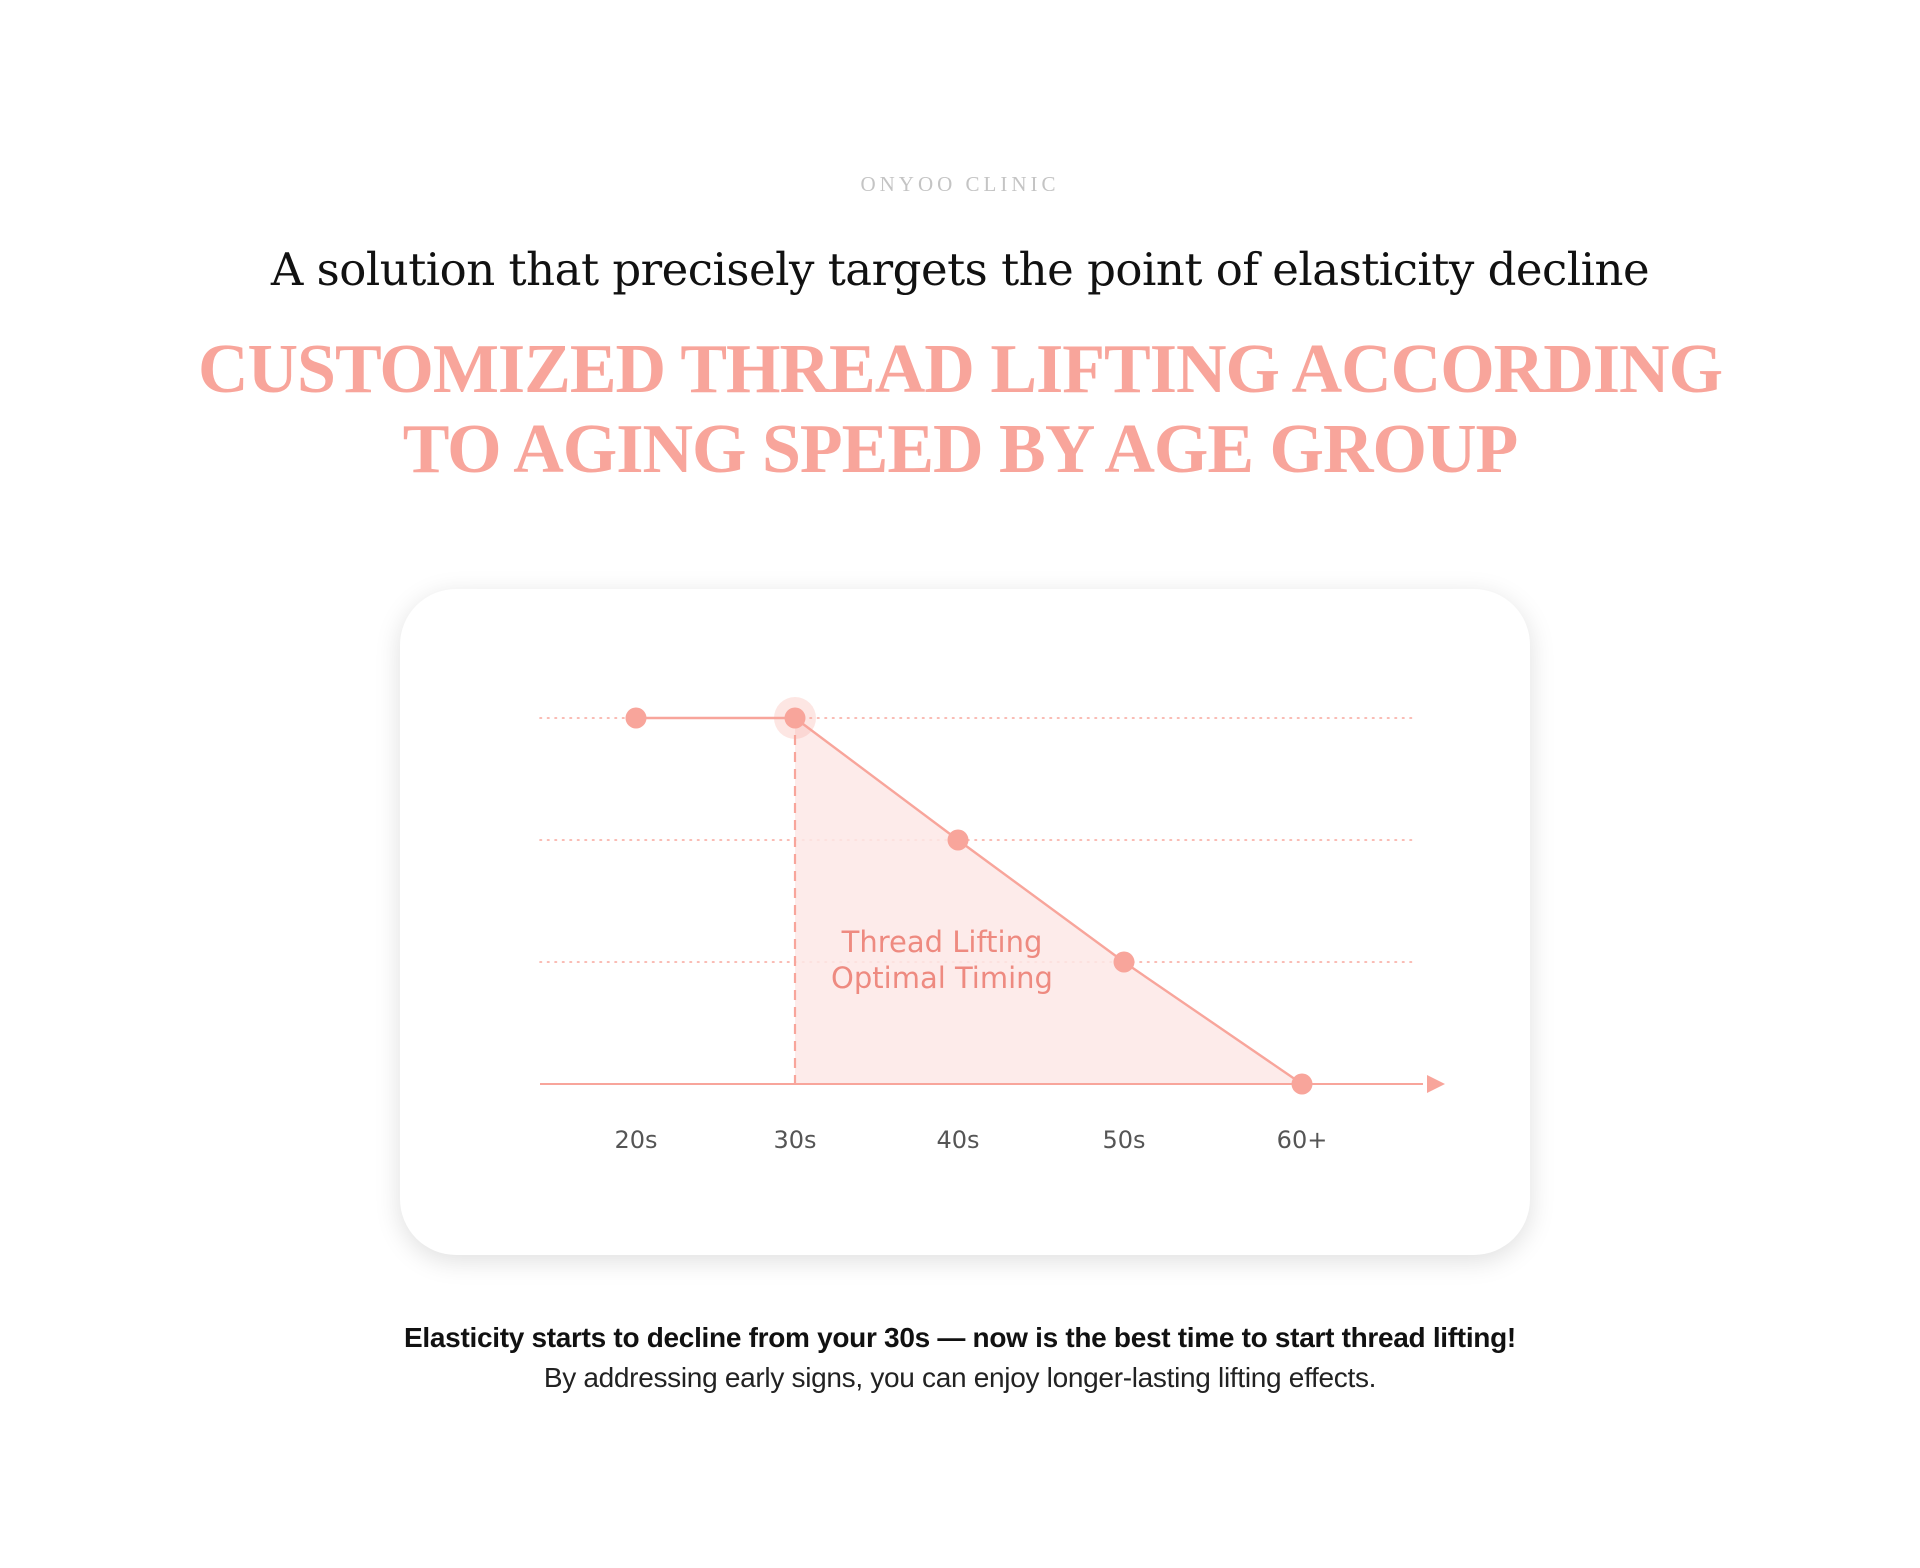 The image size is (1920, 1568). I want to click on data-points, so click(969, 896).